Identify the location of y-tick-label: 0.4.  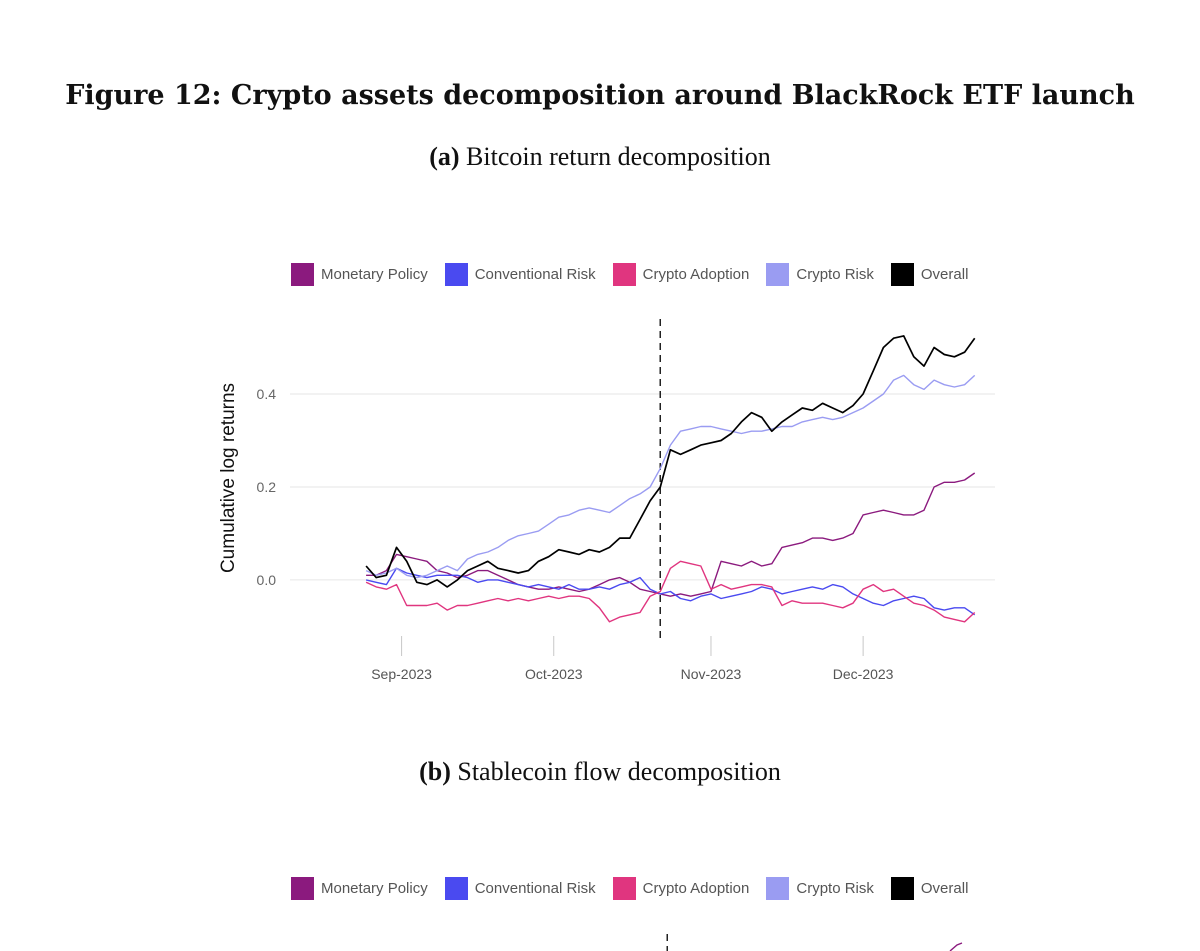
(267, 394).